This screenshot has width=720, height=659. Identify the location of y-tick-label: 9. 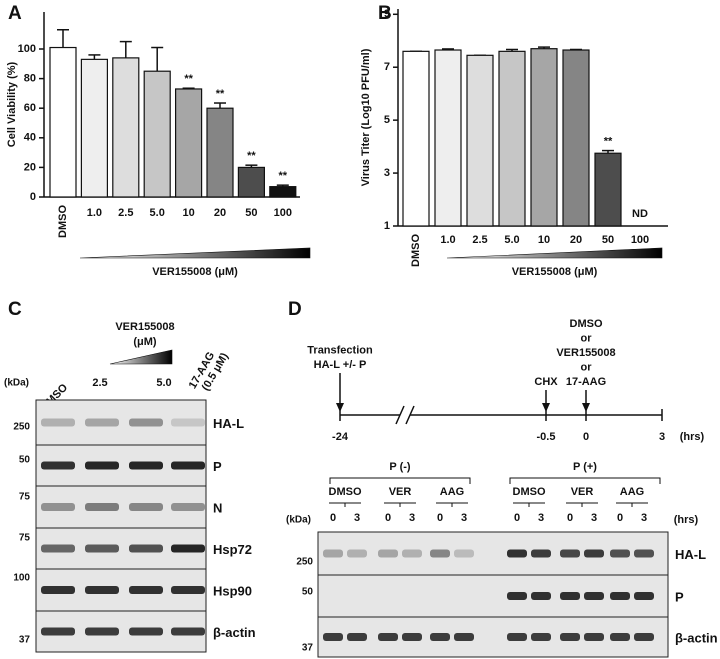
(387, 14).